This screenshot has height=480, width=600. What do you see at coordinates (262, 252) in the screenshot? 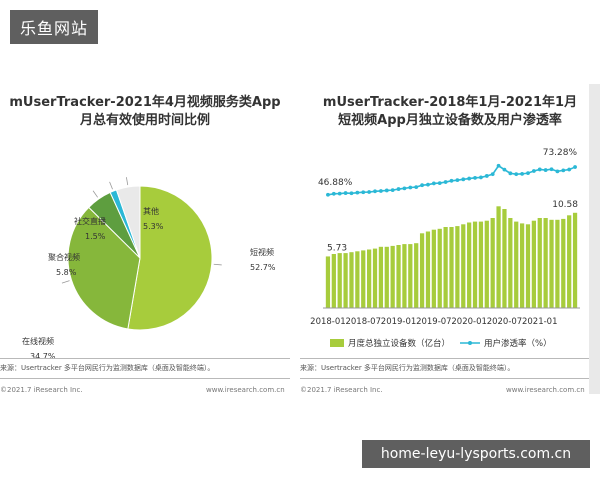
I see `pie-slice-name: 短视频` at bounding box center [262, 252].